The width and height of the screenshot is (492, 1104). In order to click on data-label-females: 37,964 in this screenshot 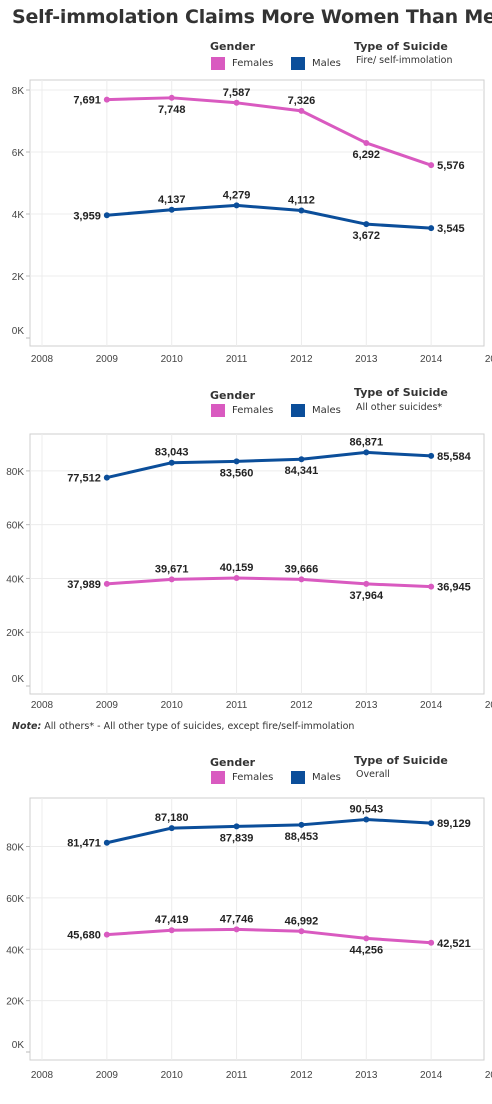, I will do `click(366, 596)`.